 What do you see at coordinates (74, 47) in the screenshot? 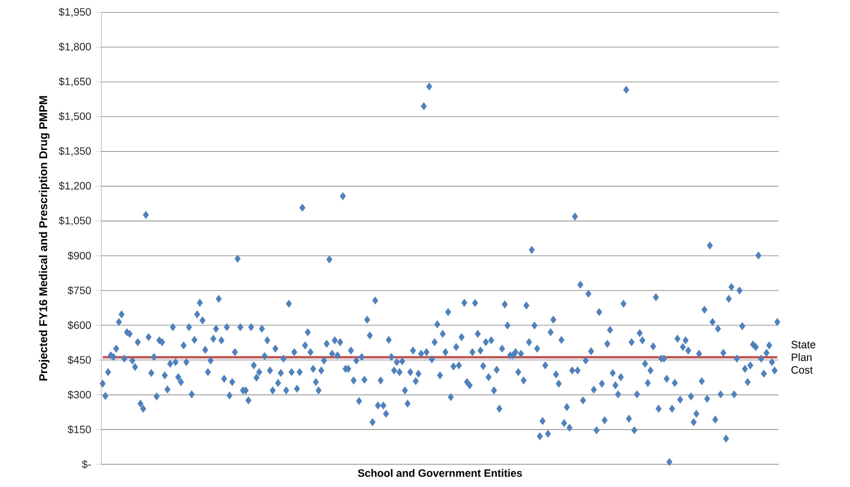
I see `y-tick-label: $1,800` at bounding box center [74, 47].